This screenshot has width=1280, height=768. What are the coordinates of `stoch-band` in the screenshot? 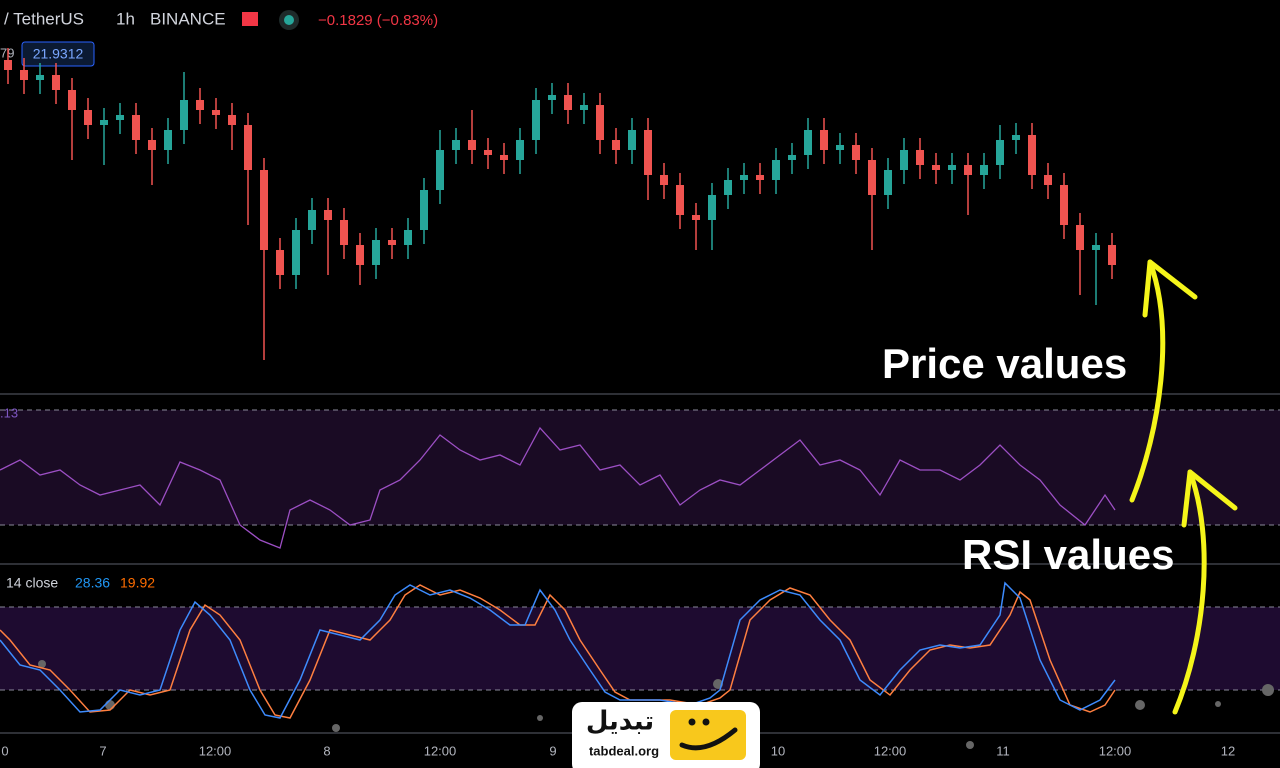 It's located at (640, 648).